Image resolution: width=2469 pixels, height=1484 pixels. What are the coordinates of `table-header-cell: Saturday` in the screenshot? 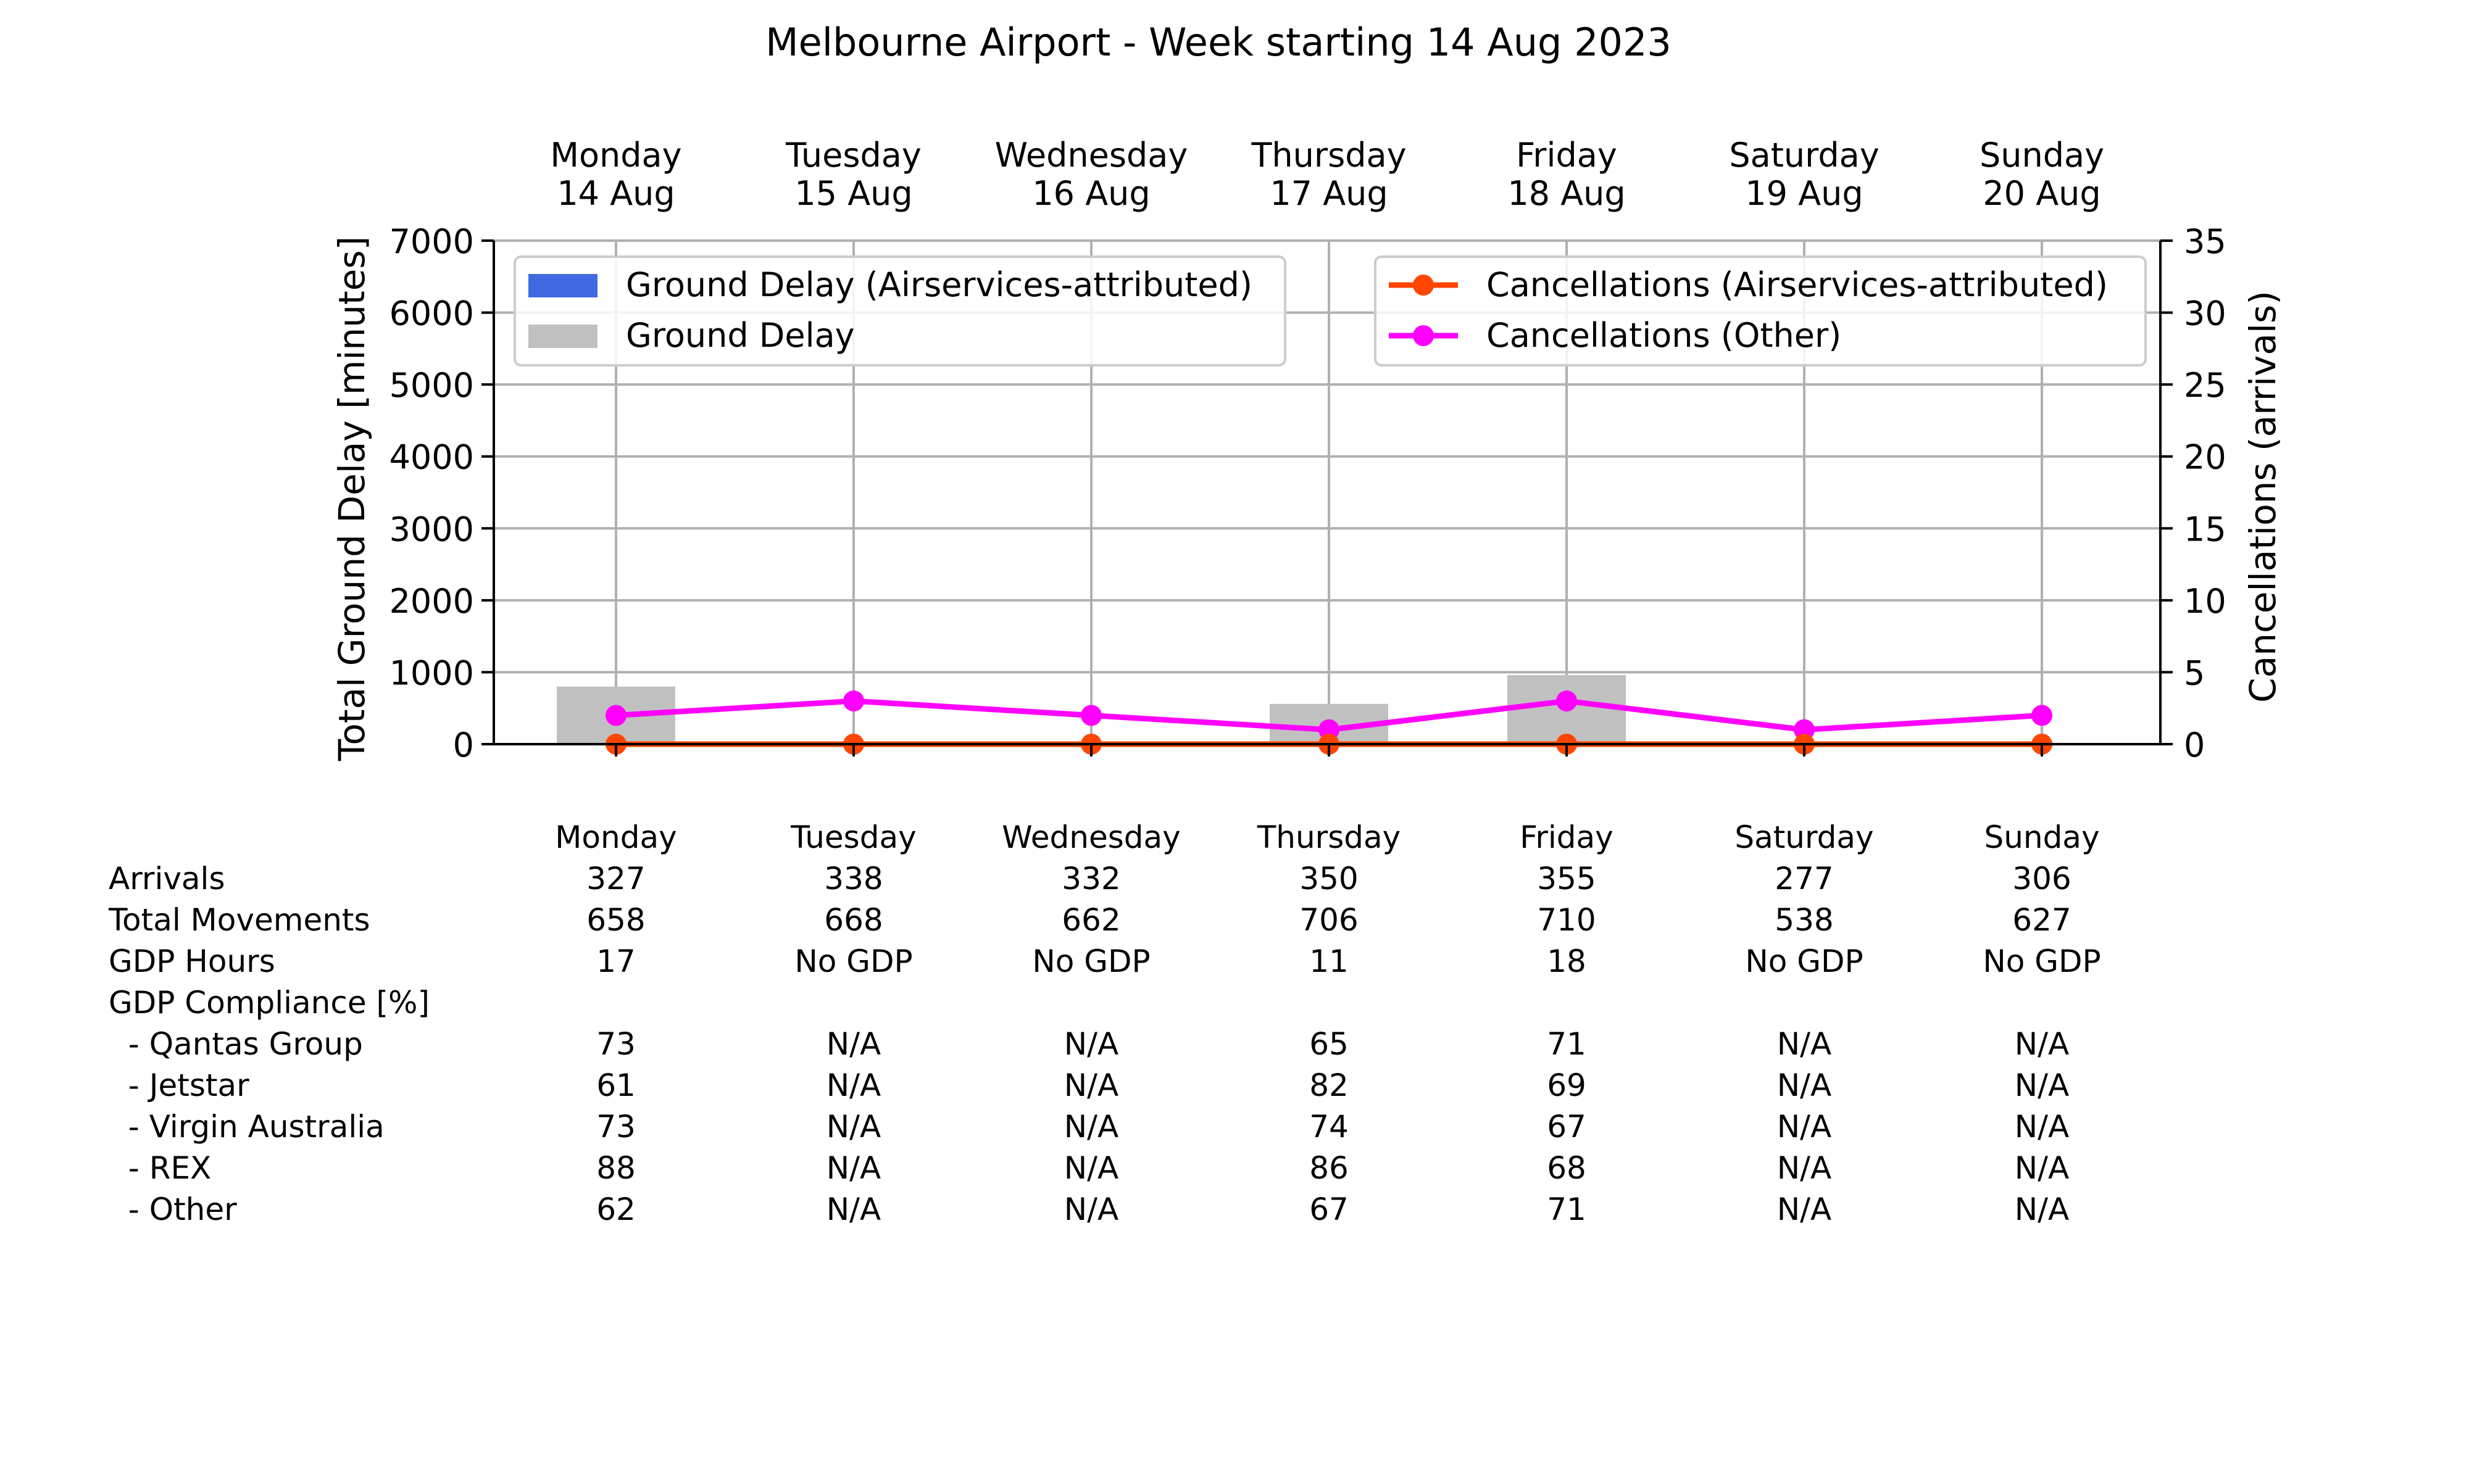 It's located at (1803, 837).